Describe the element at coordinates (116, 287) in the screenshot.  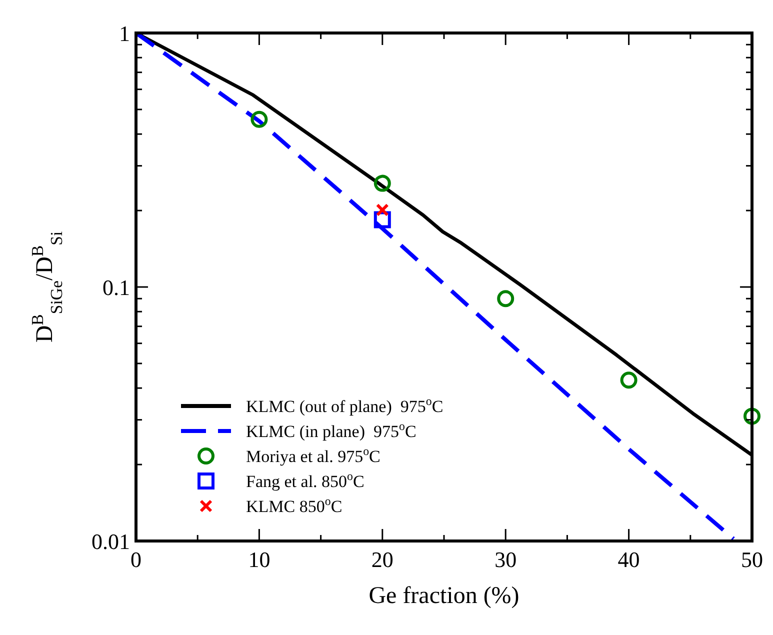
I see `y-tick-label: 0.1` at that location.